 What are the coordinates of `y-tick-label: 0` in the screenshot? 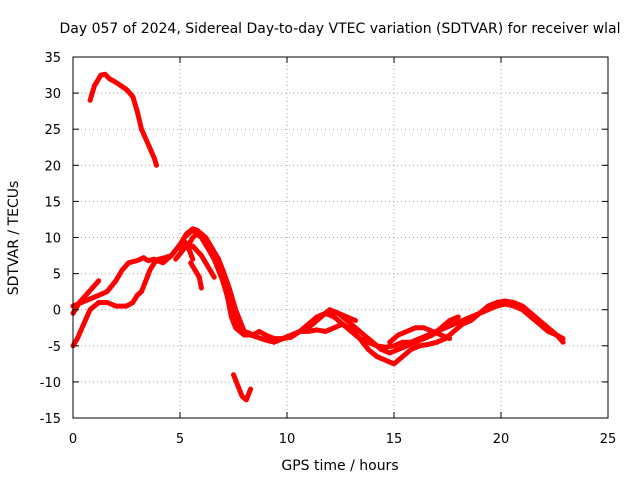 It's located at (57, 311).